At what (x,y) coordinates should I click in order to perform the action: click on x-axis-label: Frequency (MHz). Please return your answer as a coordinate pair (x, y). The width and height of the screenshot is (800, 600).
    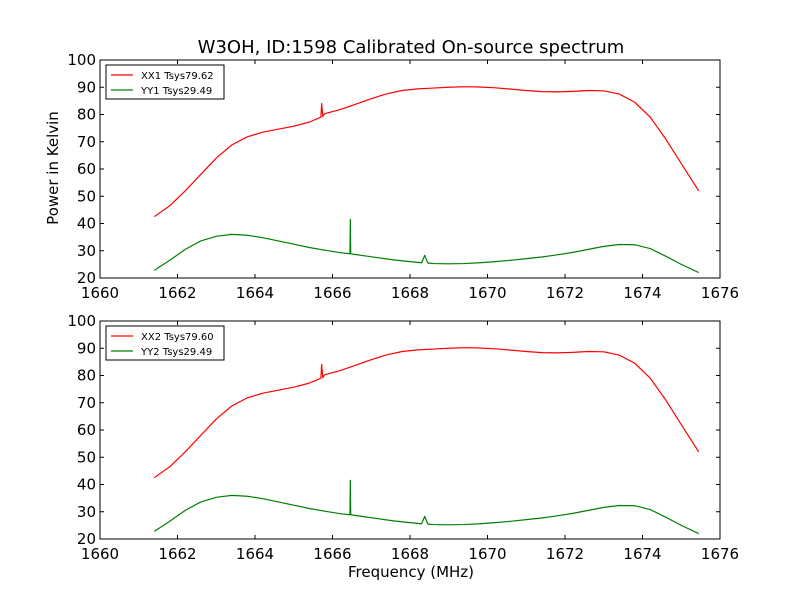
    Looking at the image, I should click on (411, 572).